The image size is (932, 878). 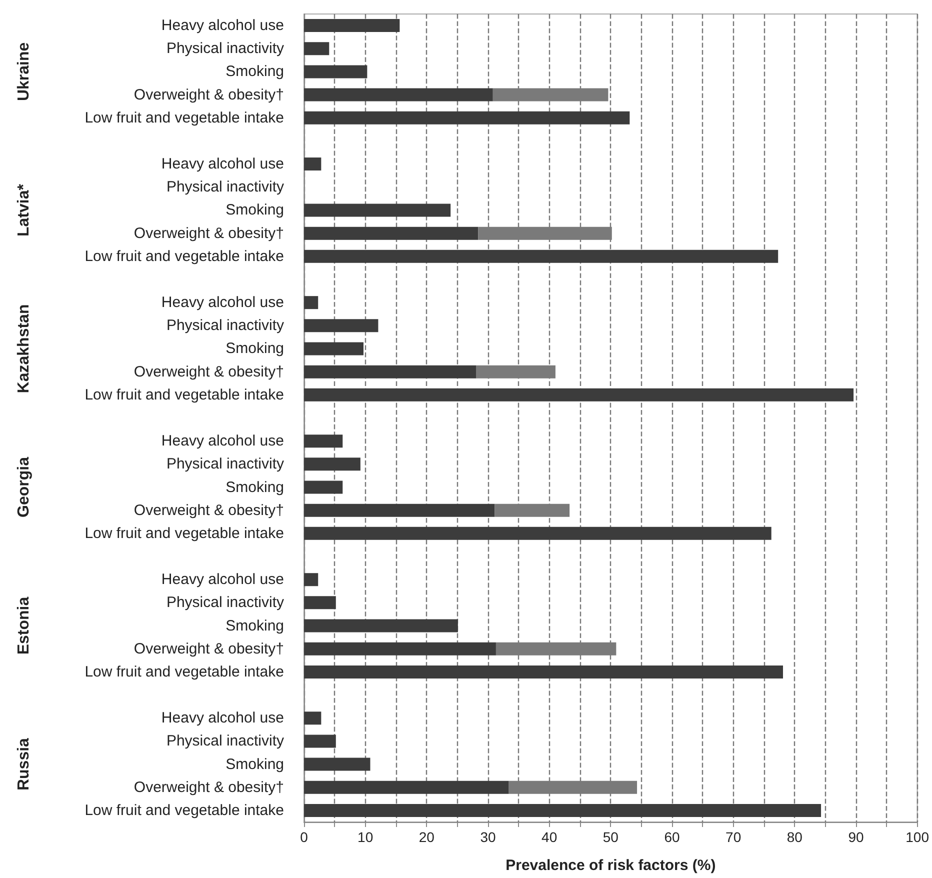 What do you see at coordinates (611, 865) in the screenshot?
I see `x-axis-title: Prevalence of risk factors (%)` at bounding box center [611, 865].